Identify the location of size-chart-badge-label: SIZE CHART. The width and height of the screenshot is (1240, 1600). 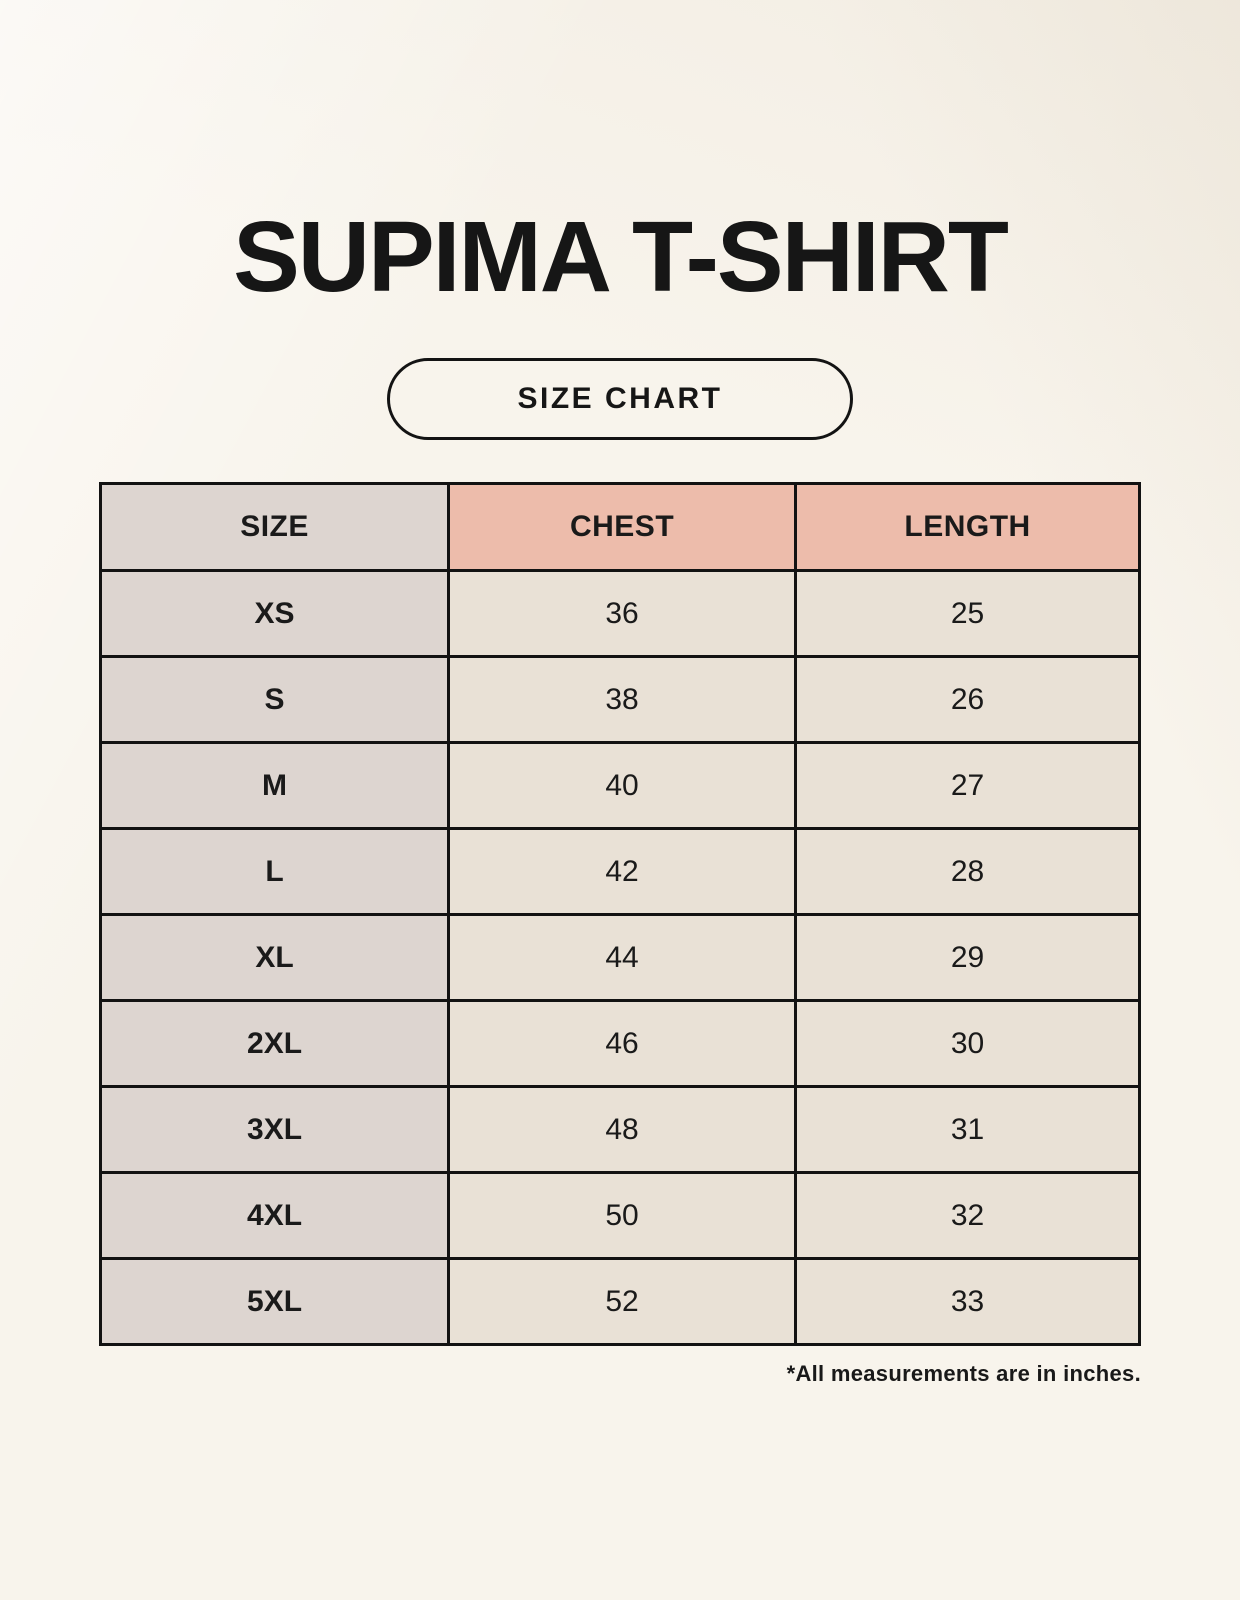
(620, 398).